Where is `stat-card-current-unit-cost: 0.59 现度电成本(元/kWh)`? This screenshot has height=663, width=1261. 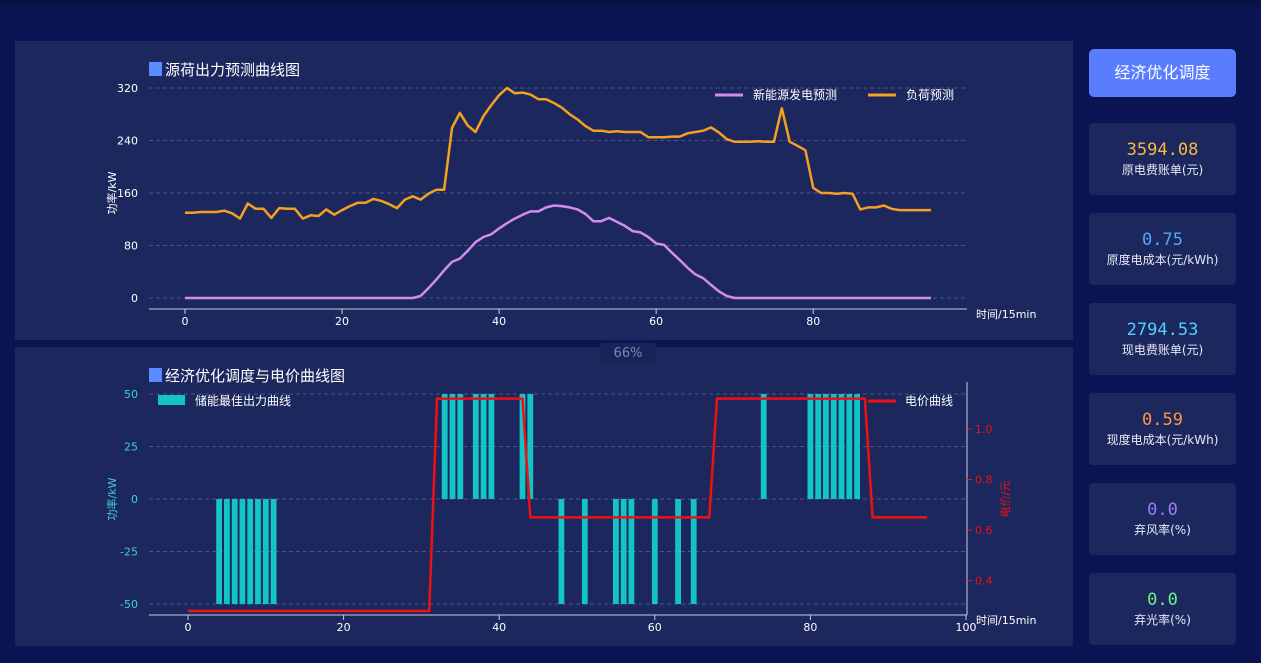
stat-card-current-unit-cost: 0.59 现度电成本(元/kWh) is located at coordinates (1162, 429).